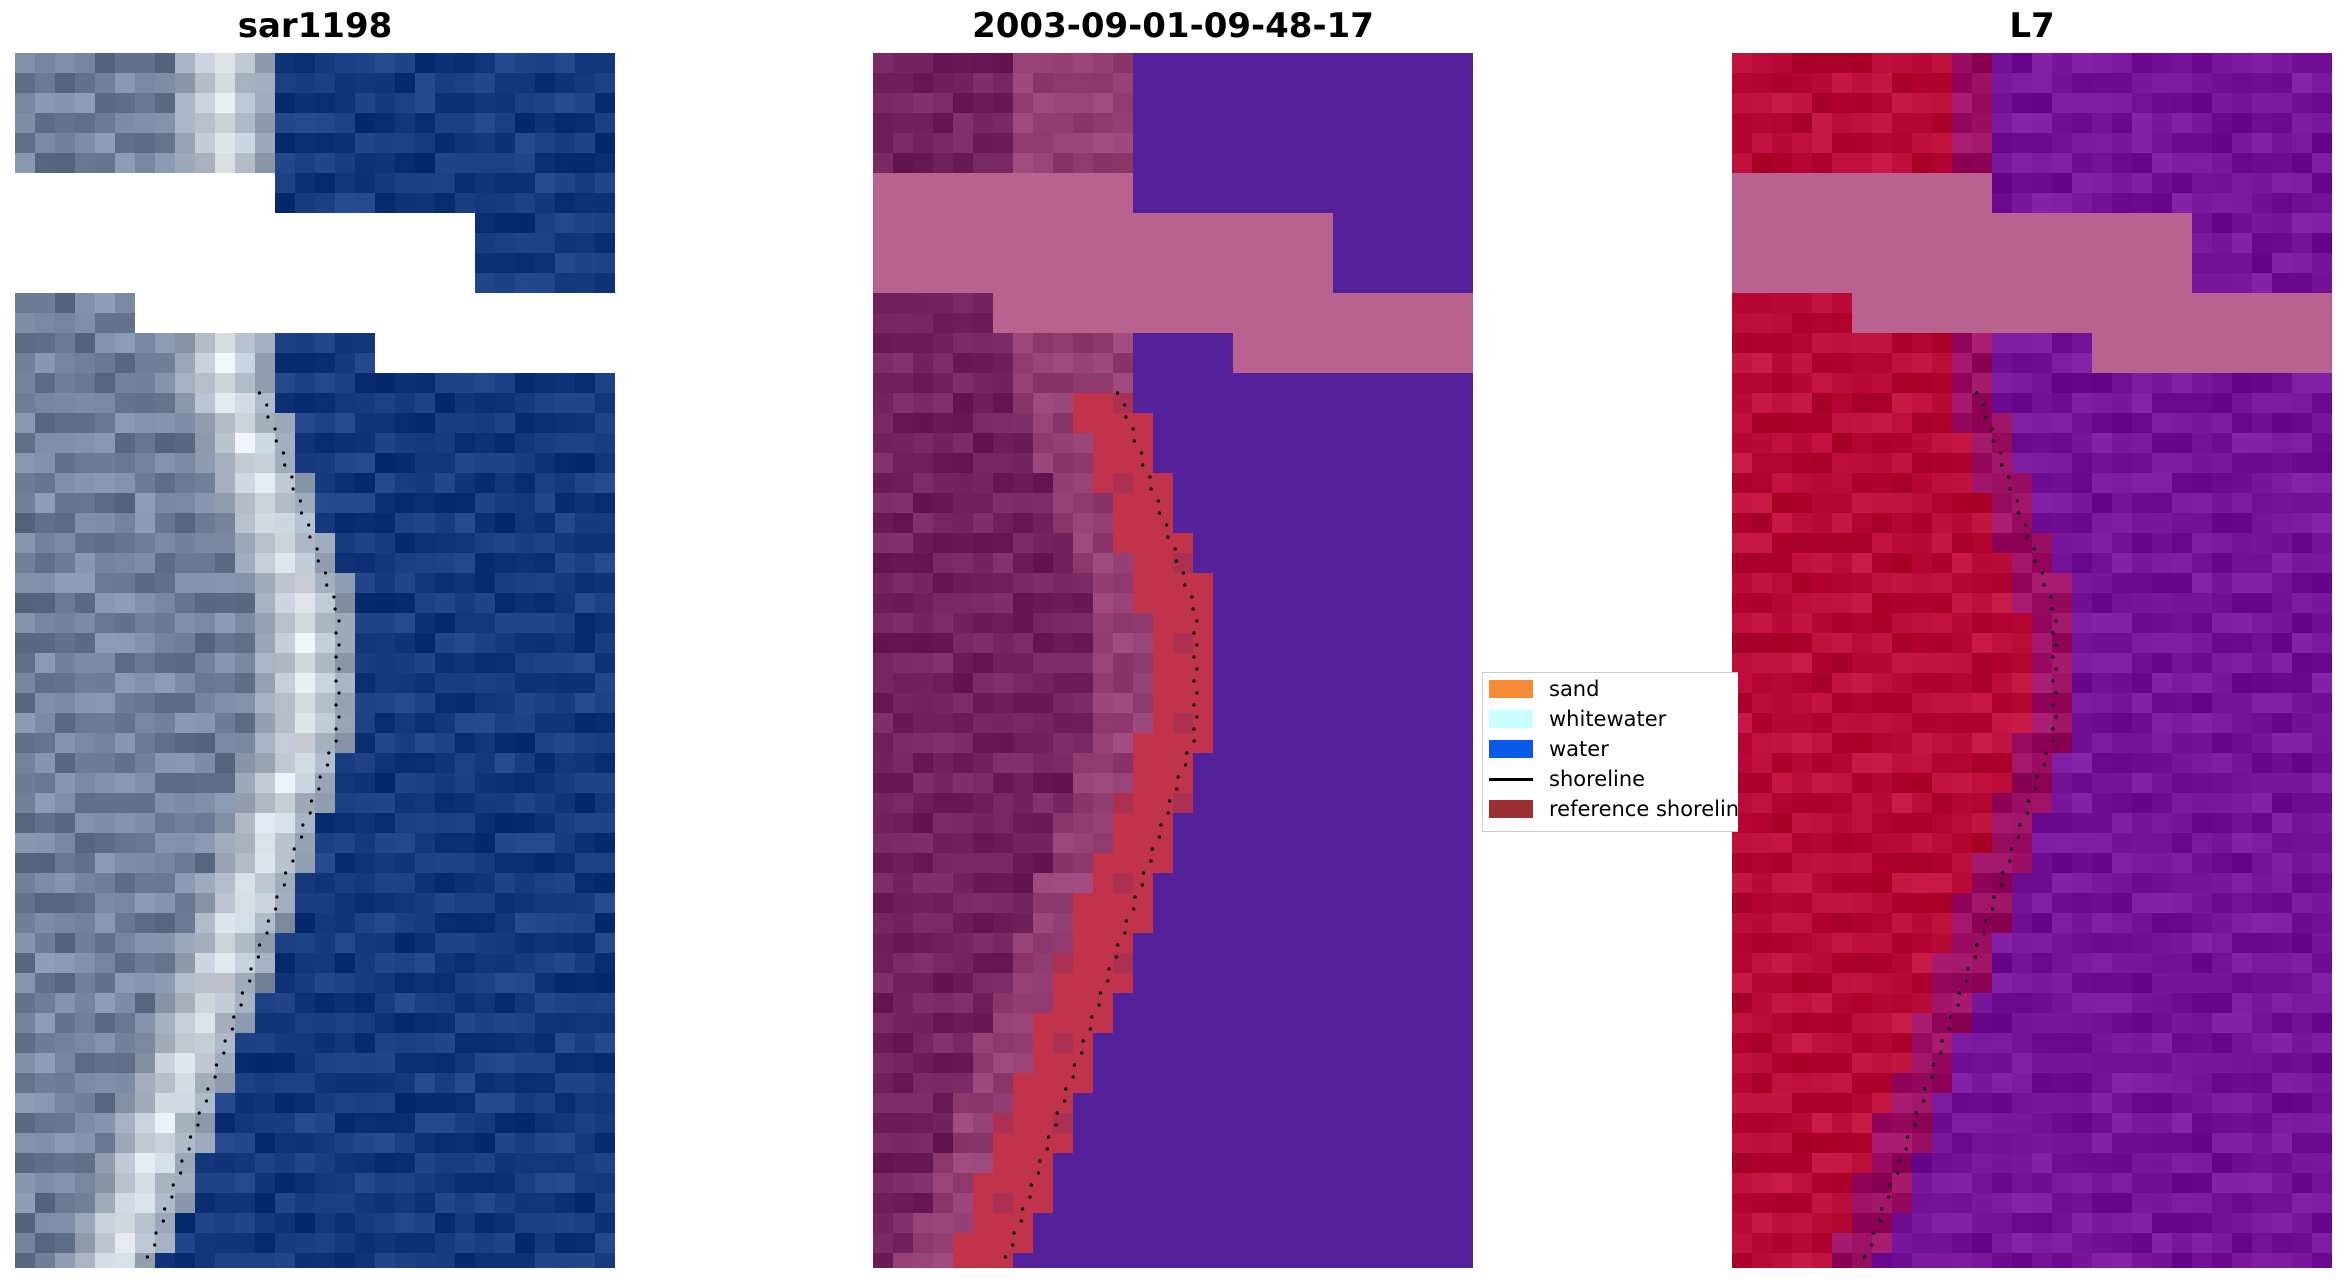  What do you see at coordinates (243, 825) in the screenshot?
I see `rgb-shoreline-dots` at bounding box center [243, 825].